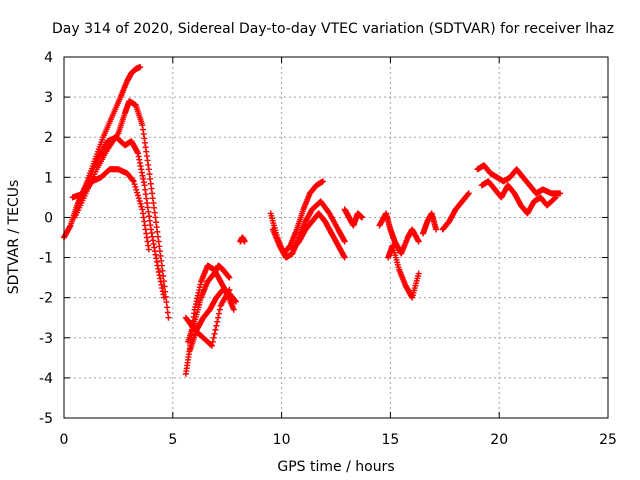 This screenshot has width=640, height=480. Describe the element at coordinates (430, 223) in the screenshot. I see `series-lhaz-p` at that location.